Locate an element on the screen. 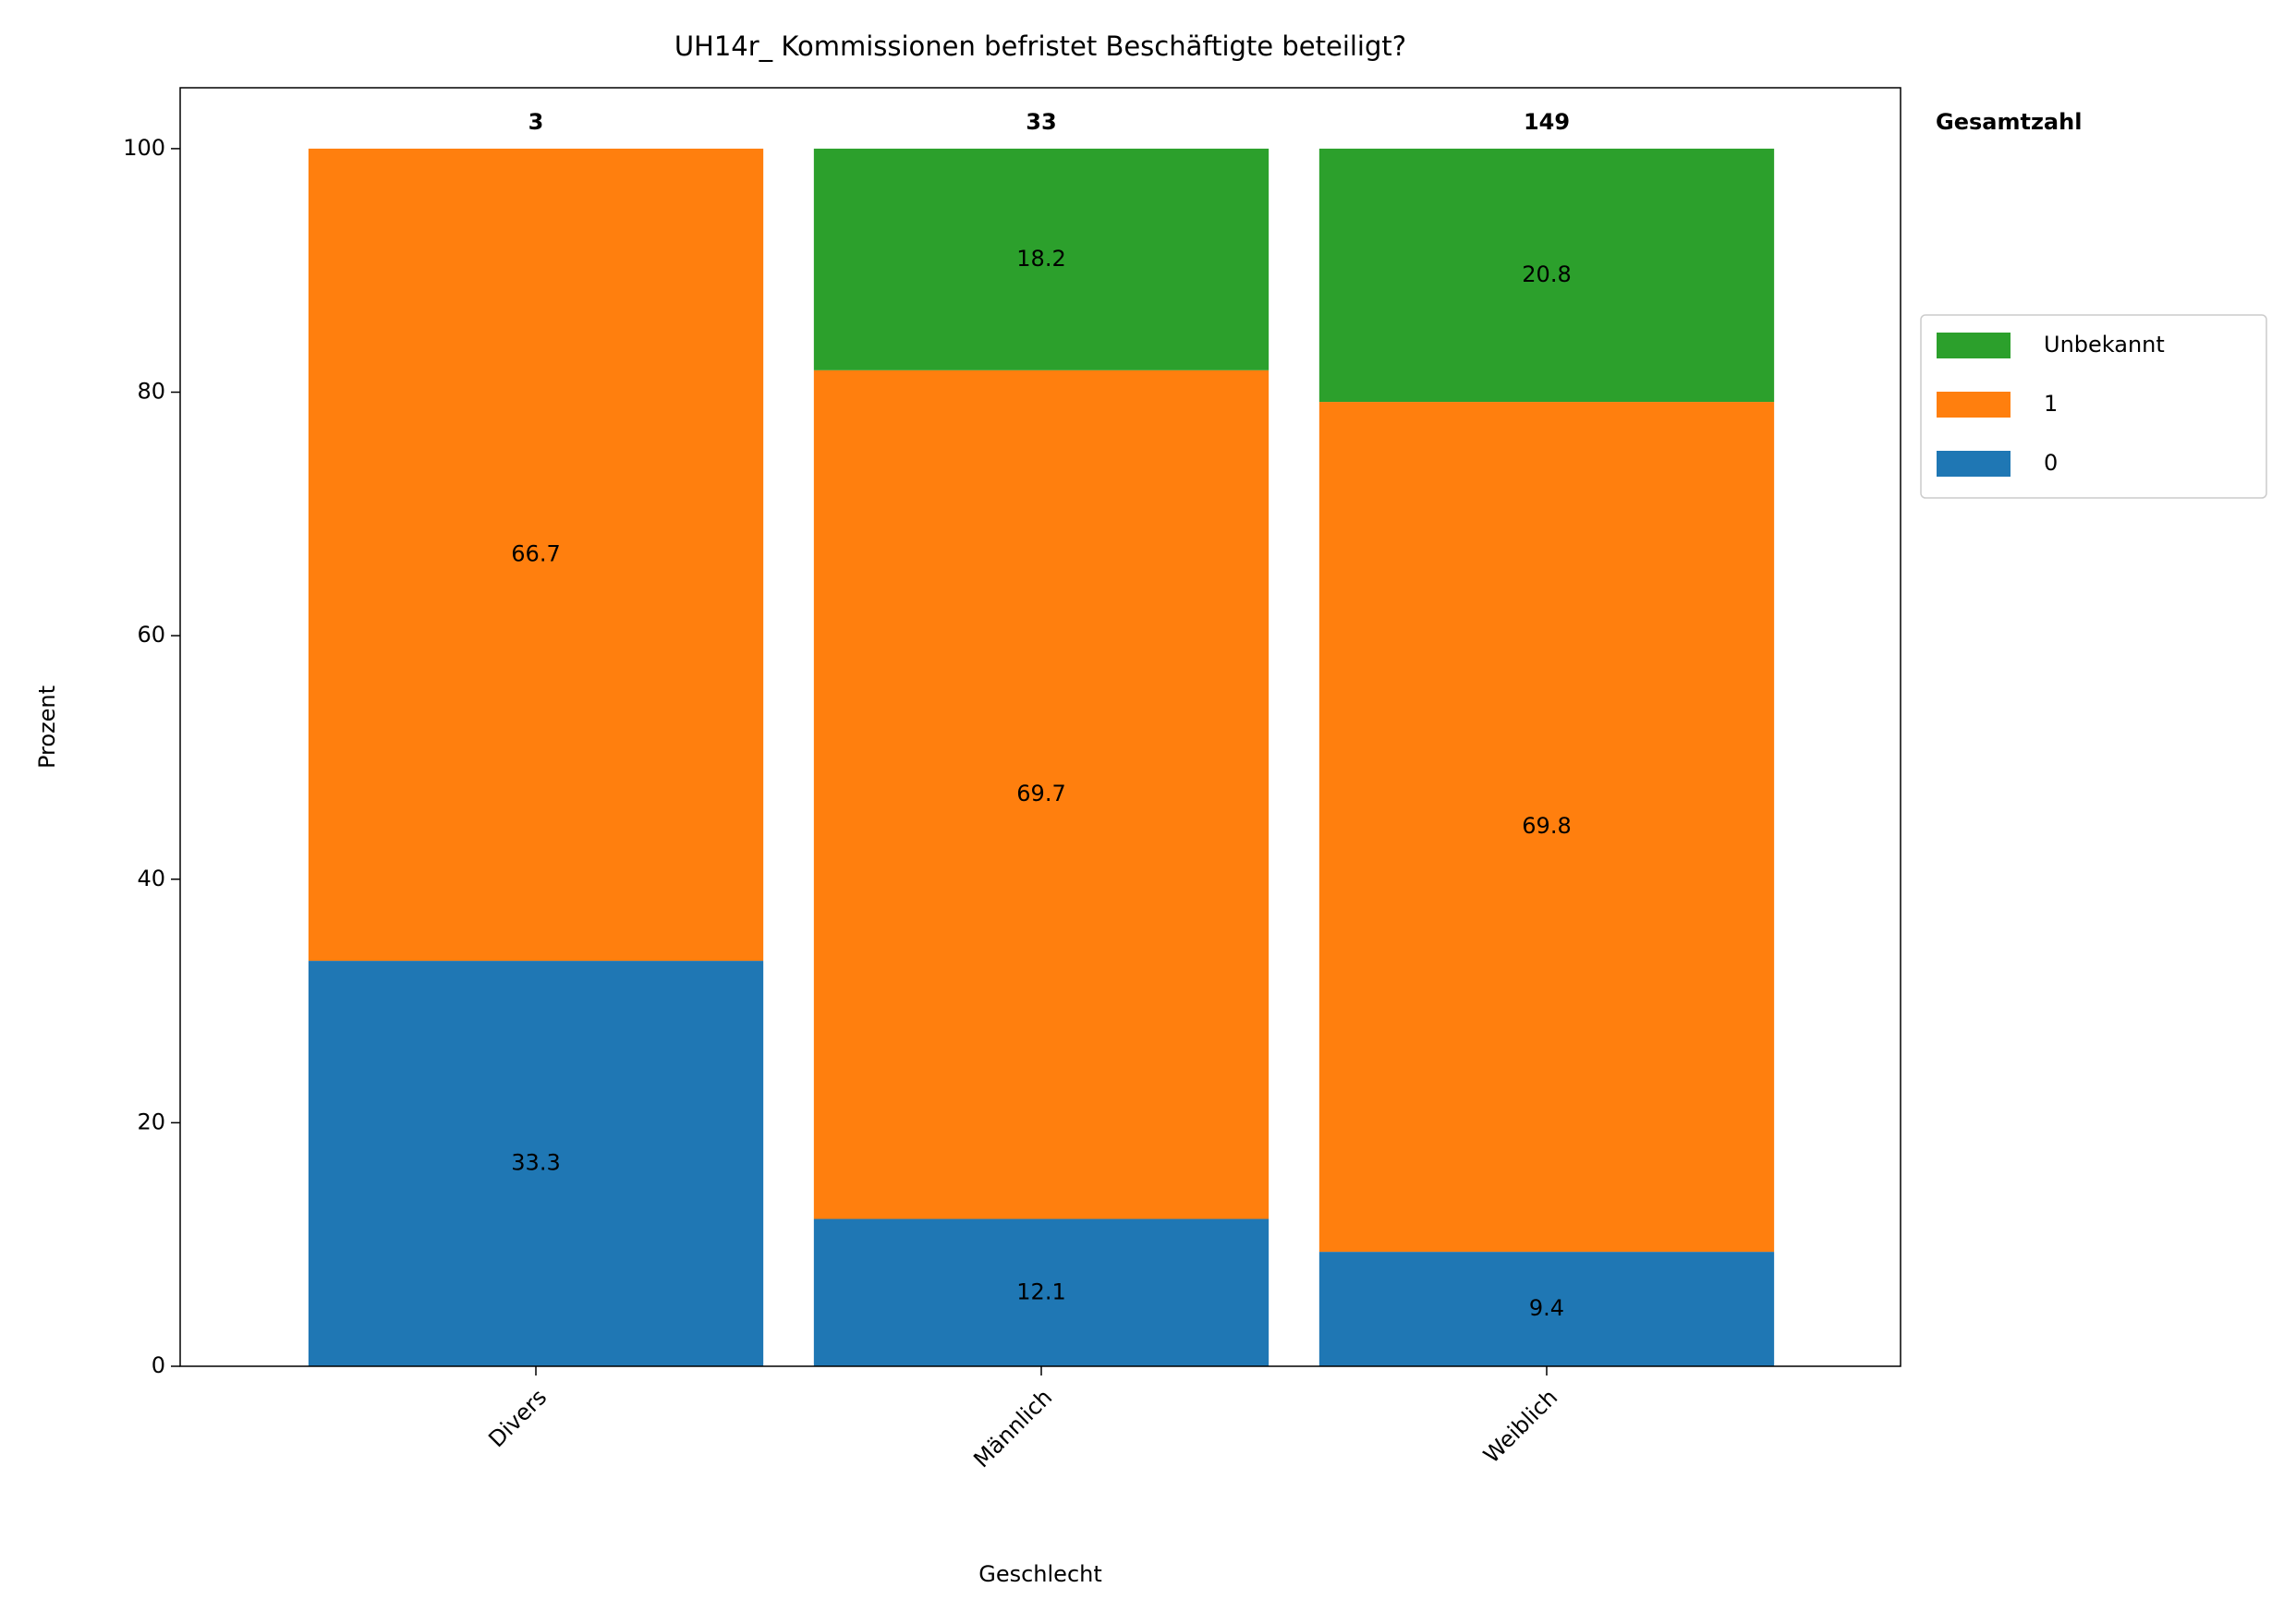 The height and width of the screenshot is (1624, 2296). y-tick-label: 60 is located at coordinates (151, 635).